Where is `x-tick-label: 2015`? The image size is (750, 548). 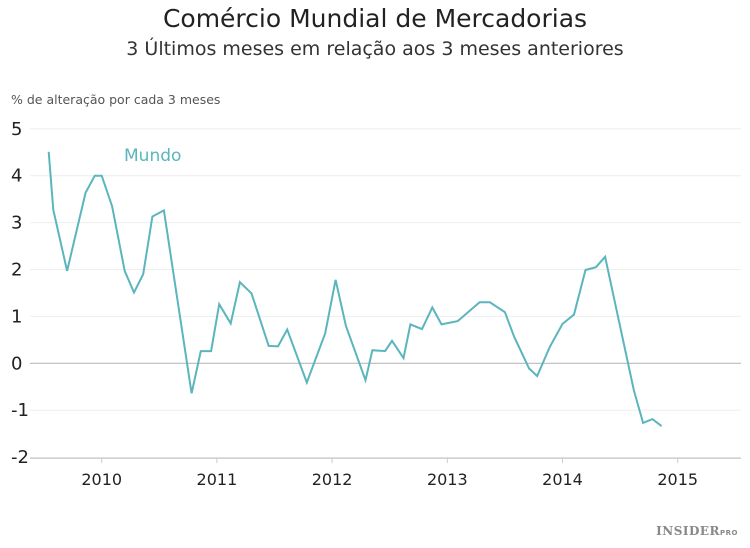 x-tick-label: 2015 is located at coordinates (677, 479).